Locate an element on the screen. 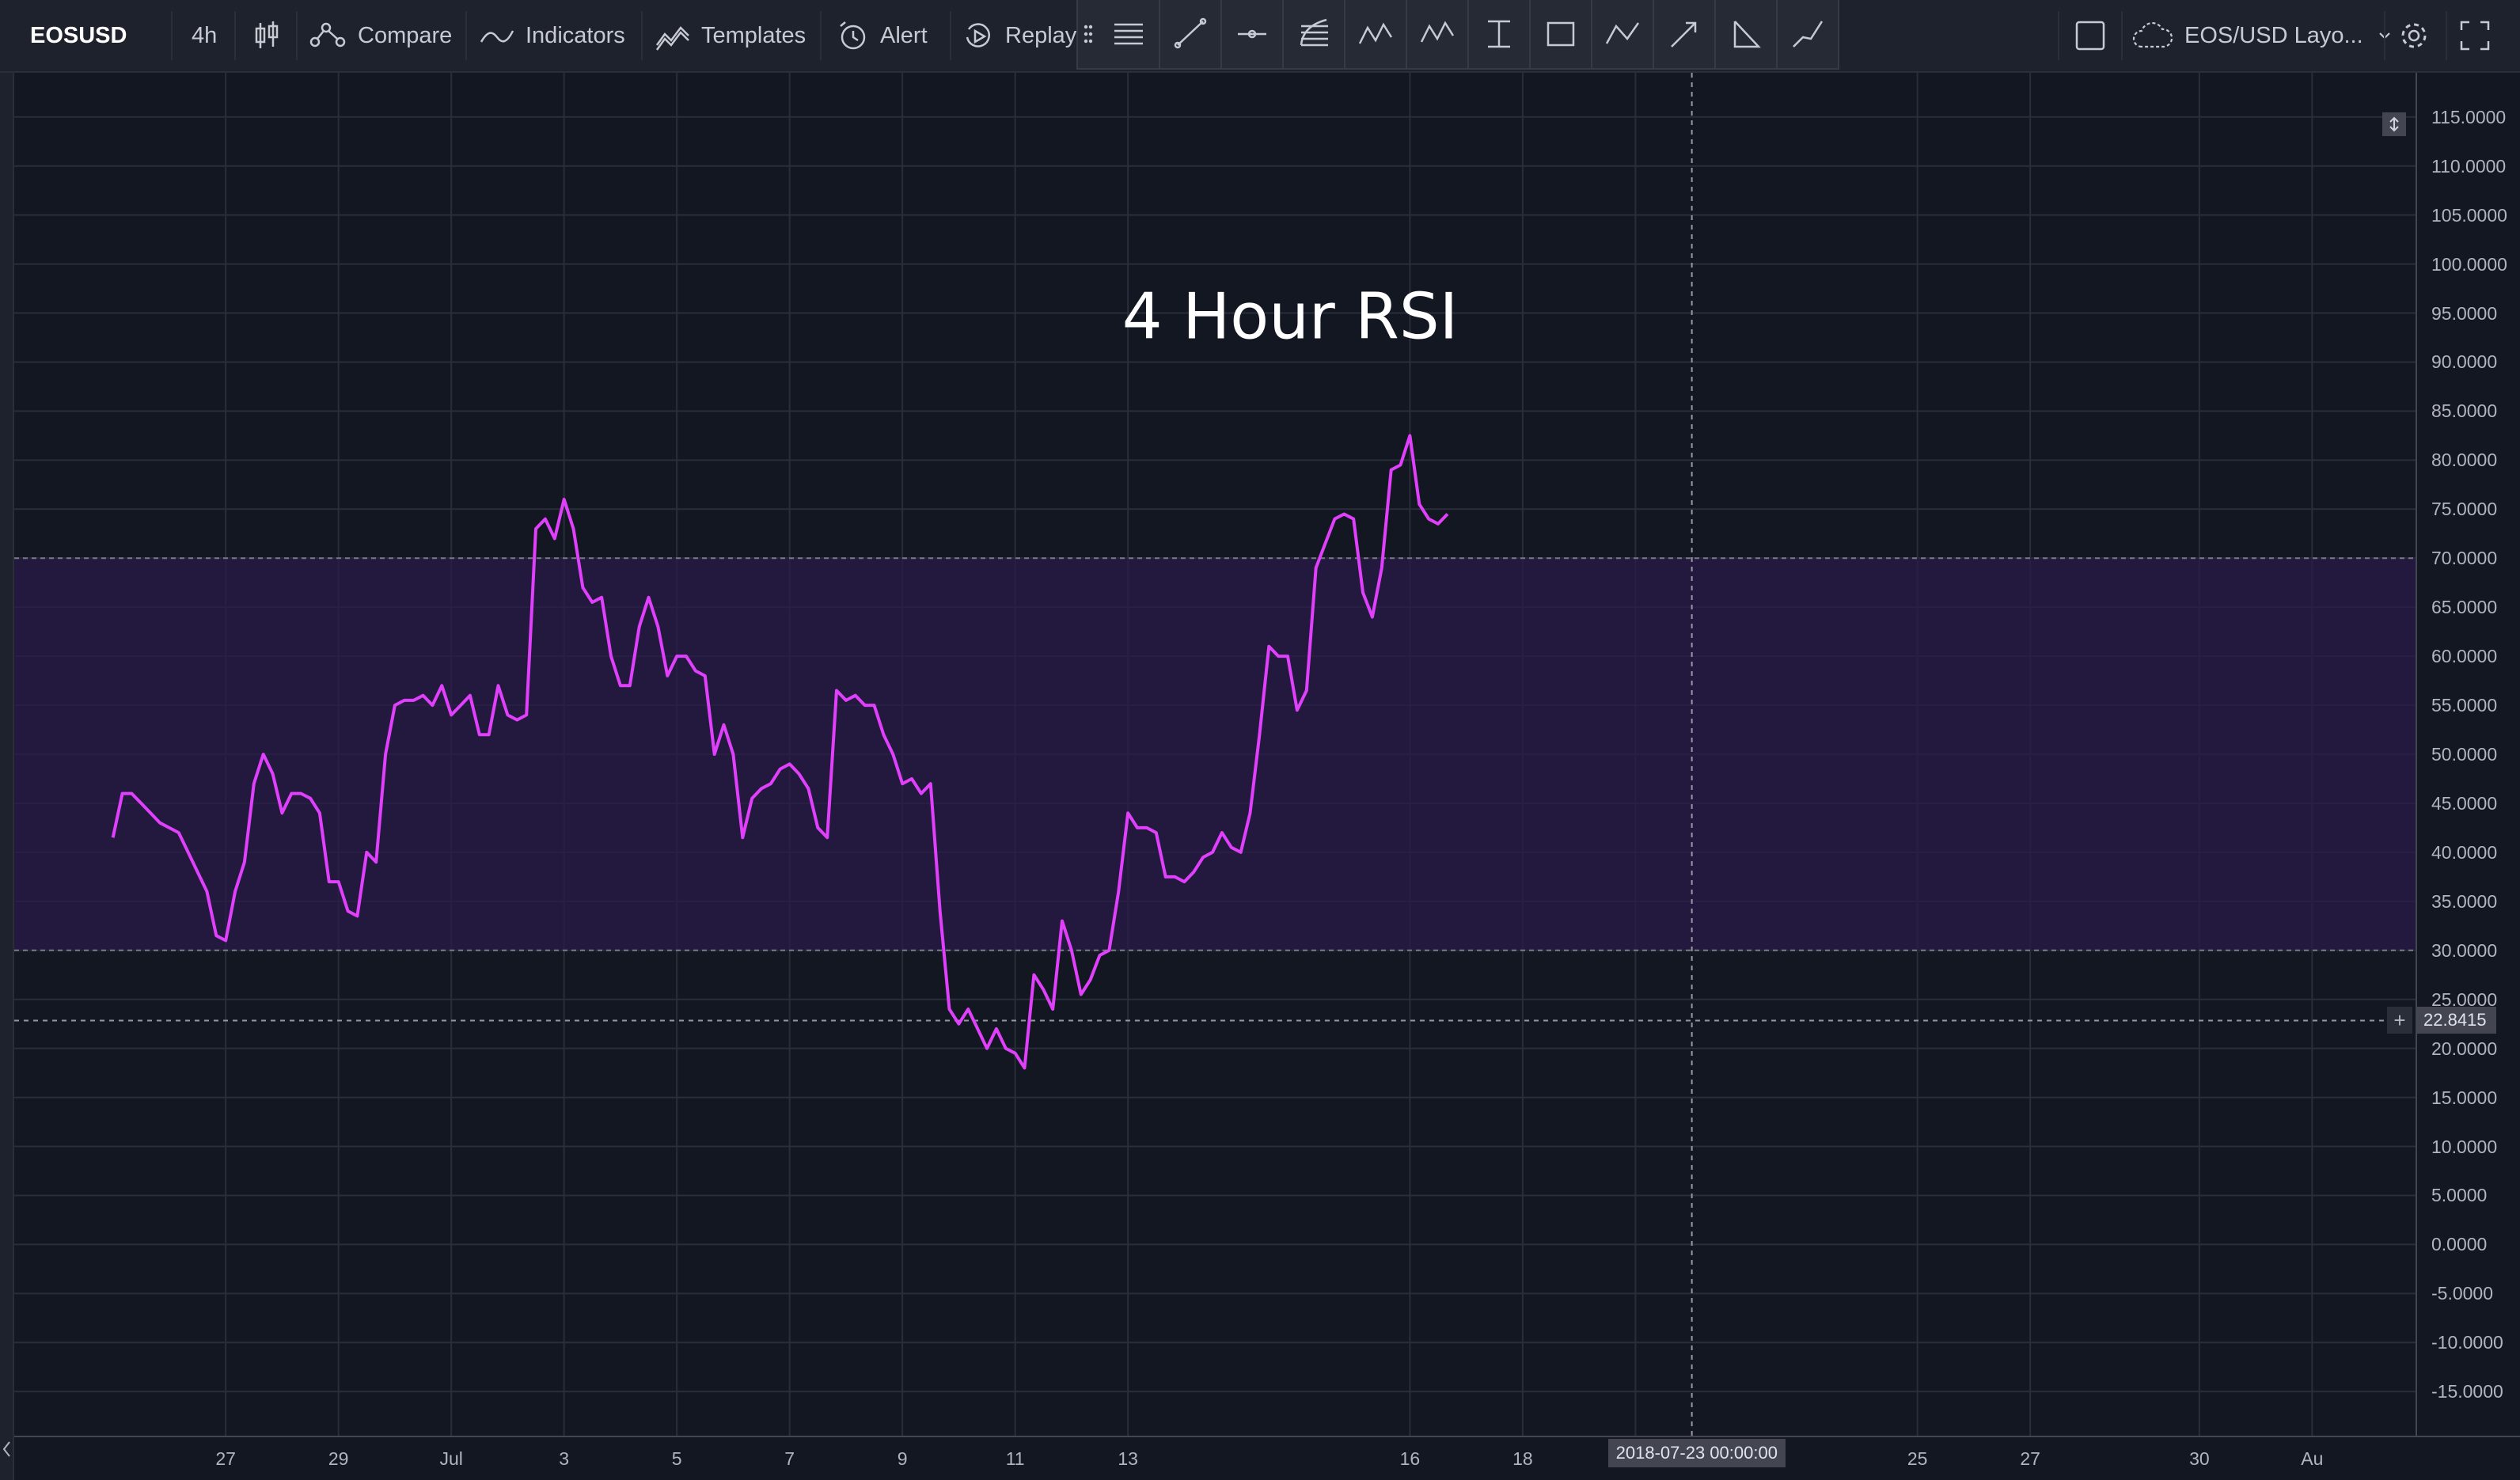  arrow-icon is located at coordinates (1684, 34).